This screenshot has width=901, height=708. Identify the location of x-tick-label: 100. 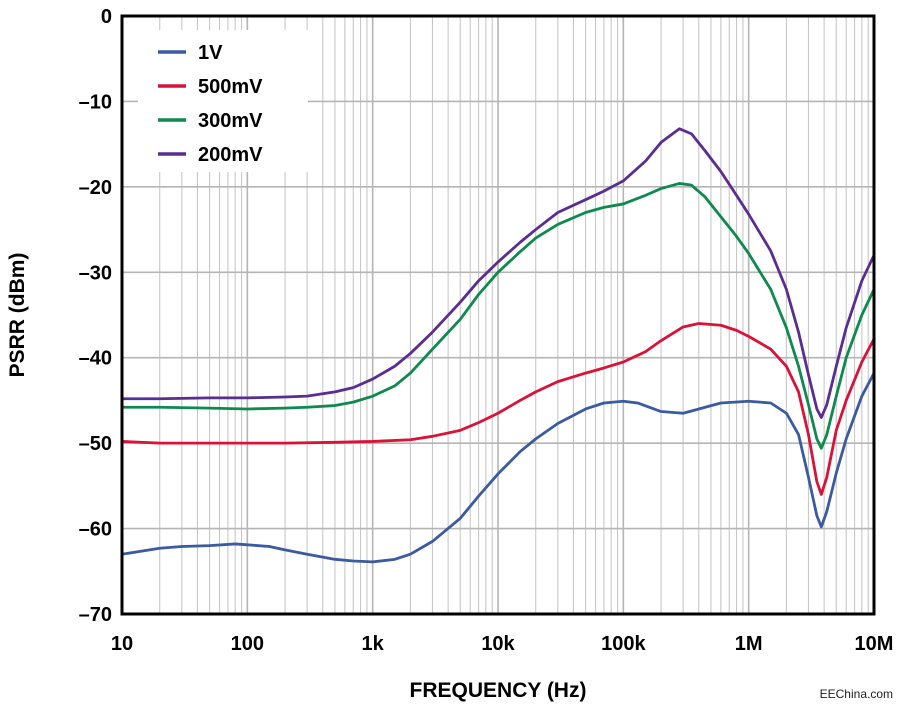
(247, 644).